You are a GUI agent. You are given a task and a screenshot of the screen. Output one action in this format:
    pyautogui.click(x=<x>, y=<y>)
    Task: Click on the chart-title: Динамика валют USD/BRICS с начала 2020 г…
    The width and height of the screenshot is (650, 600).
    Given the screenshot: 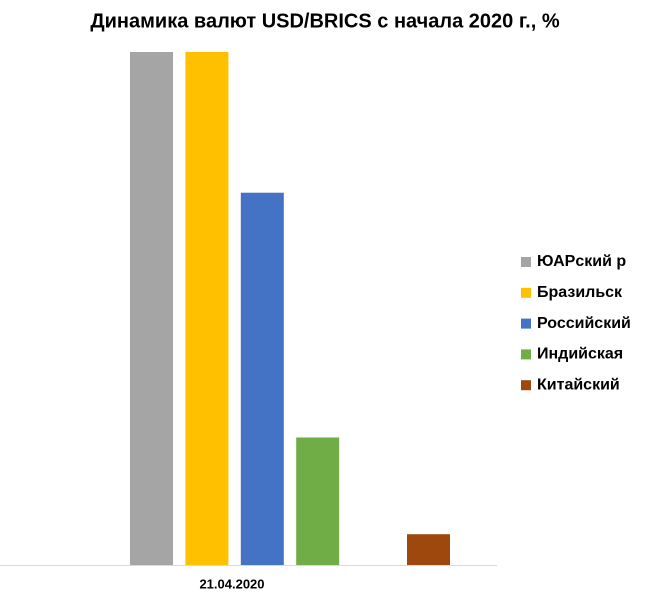 What is the action you would take?
    pyautogui.click(x=324, y=21)
    